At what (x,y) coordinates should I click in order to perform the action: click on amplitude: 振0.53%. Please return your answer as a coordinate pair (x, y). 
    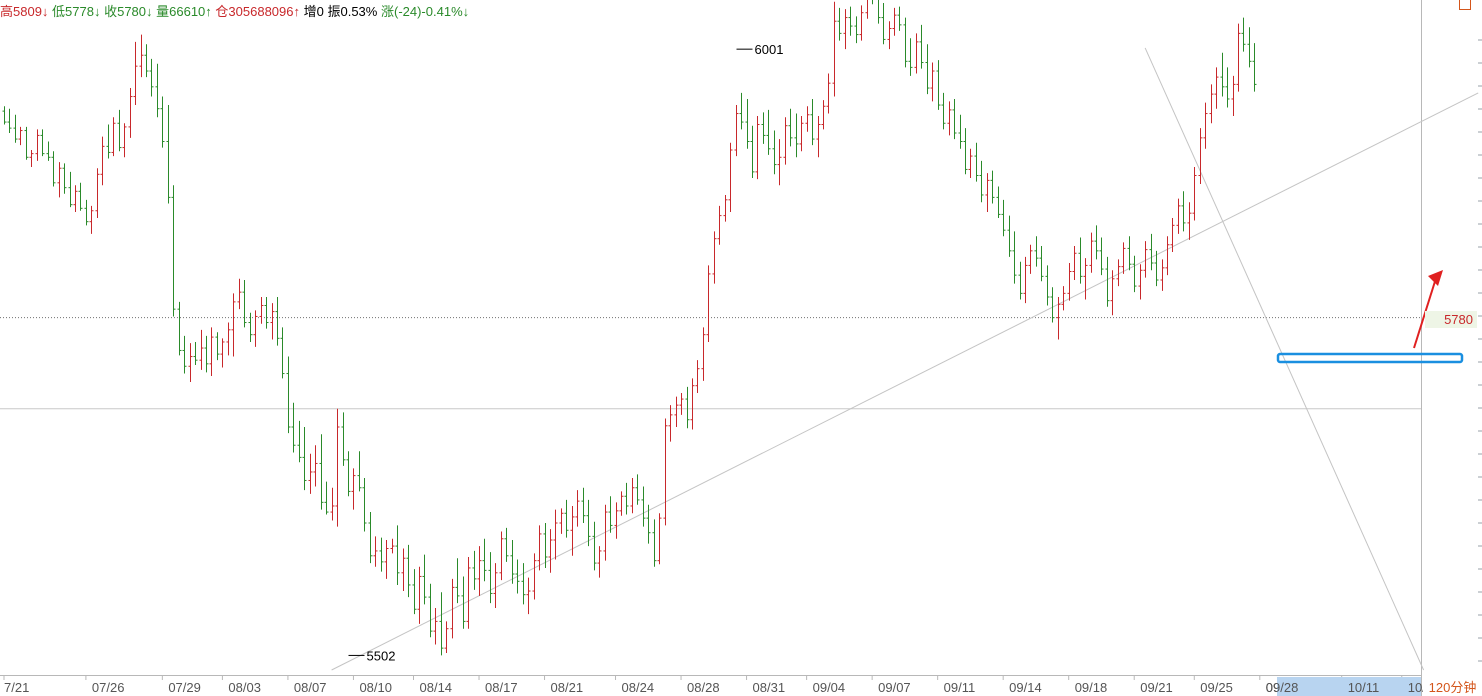
    Looking at the image, I should click on (352, 11).